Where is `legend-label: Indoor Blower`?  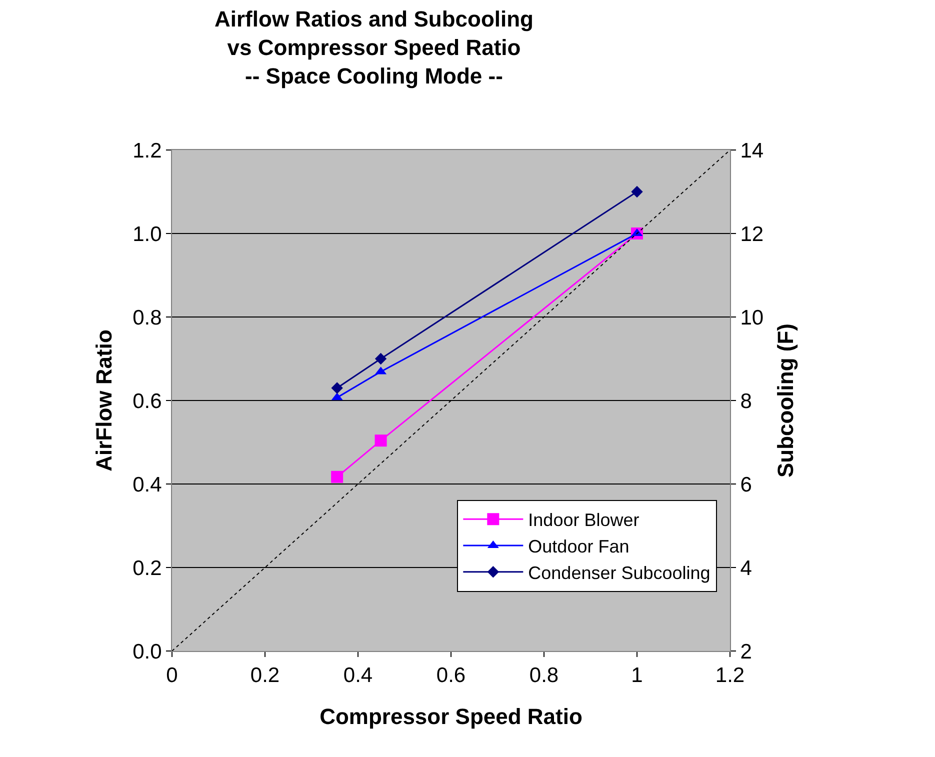 legend-label: Indoor Blower is located at coordinates (584, 520).